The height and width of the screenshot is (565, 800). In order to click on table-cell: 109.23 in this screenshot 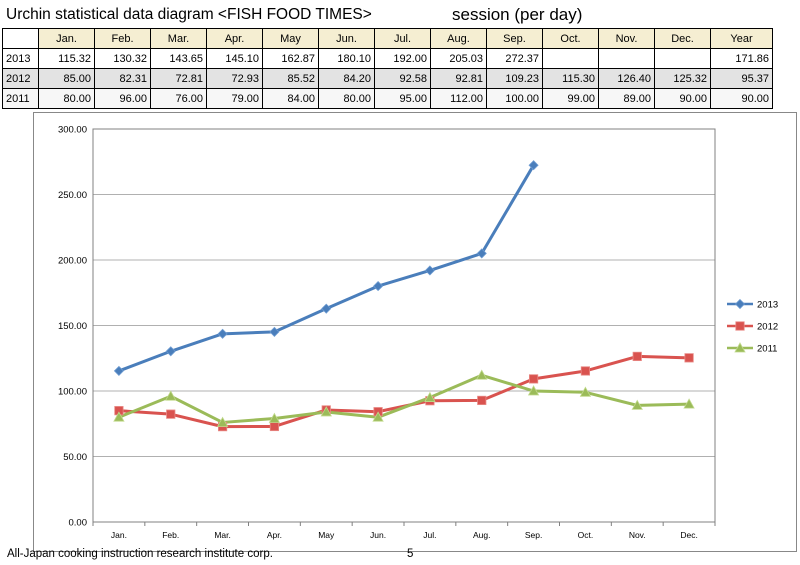, I will do `click(514, 78)`.